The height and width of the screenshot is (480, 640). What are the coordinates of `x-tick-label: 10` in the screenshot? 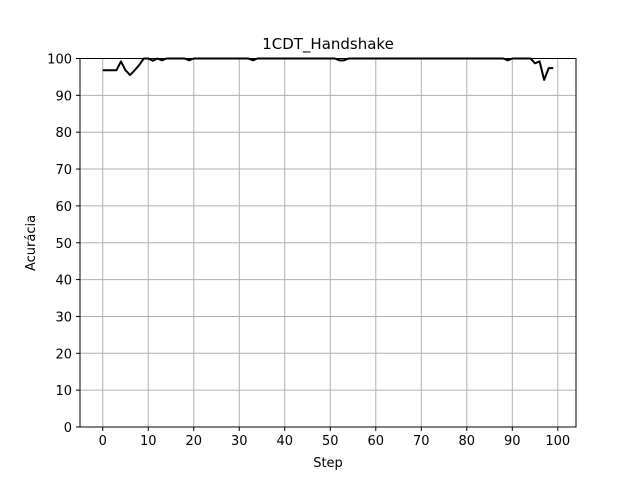 It's located at (148, 441).